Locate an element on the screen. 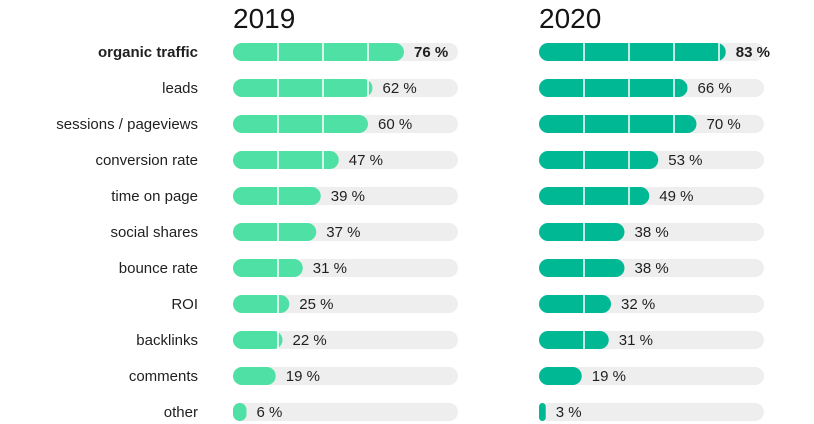  value-label: 60 % is located at coordinates (395, 124).